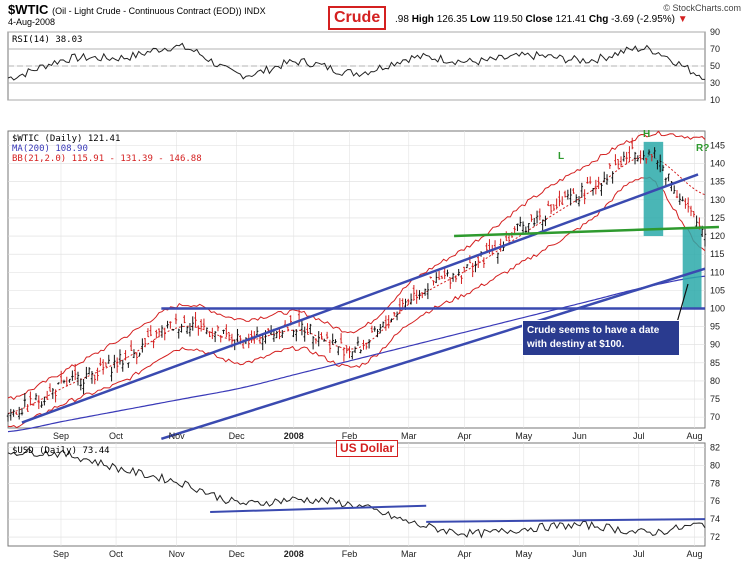  Describe the element at coordinates (715, 537) in the screenshot. I see `usd-tick-label: 72` at that location.